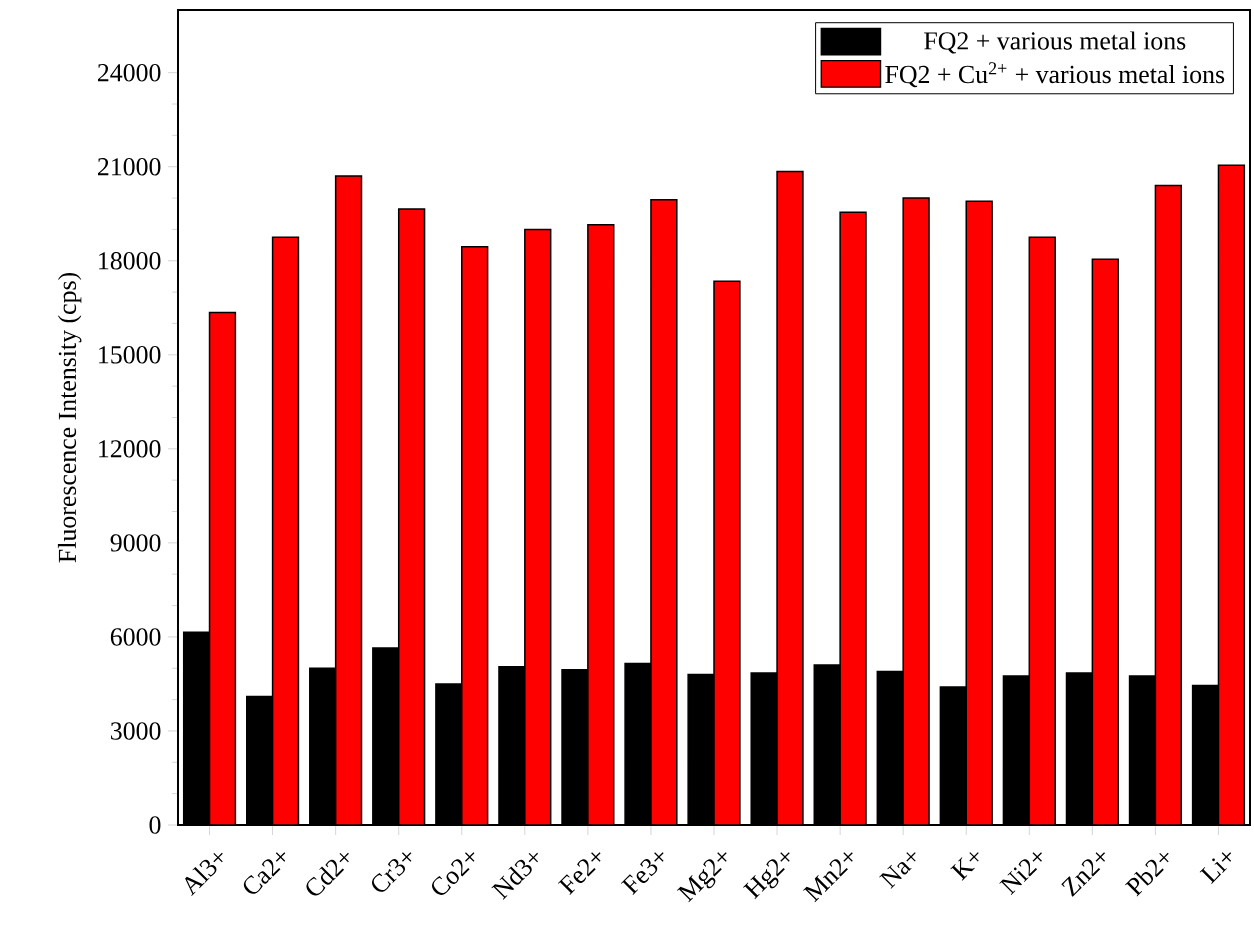  I want to click on x-tick-label: Cr3+, so click(391, 872).